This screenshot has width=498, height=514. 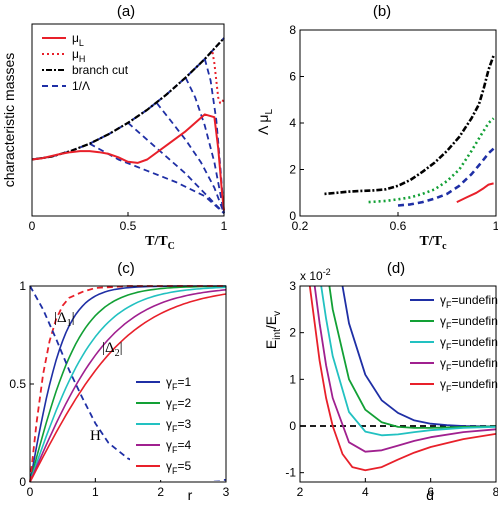 I want to click on panel-c-xtick-label: 2, so click(x=160, y=492).